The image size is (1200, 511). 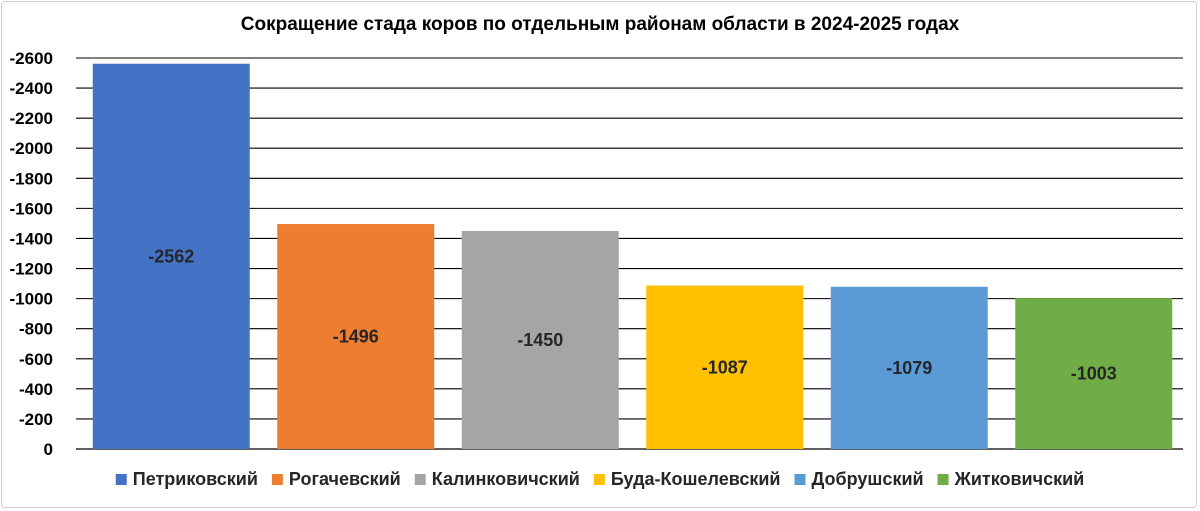 What do you see at coordinates (36, 329) in the screenshot?
I see `y-tick-label: -800` at bounding box center [36, 329].